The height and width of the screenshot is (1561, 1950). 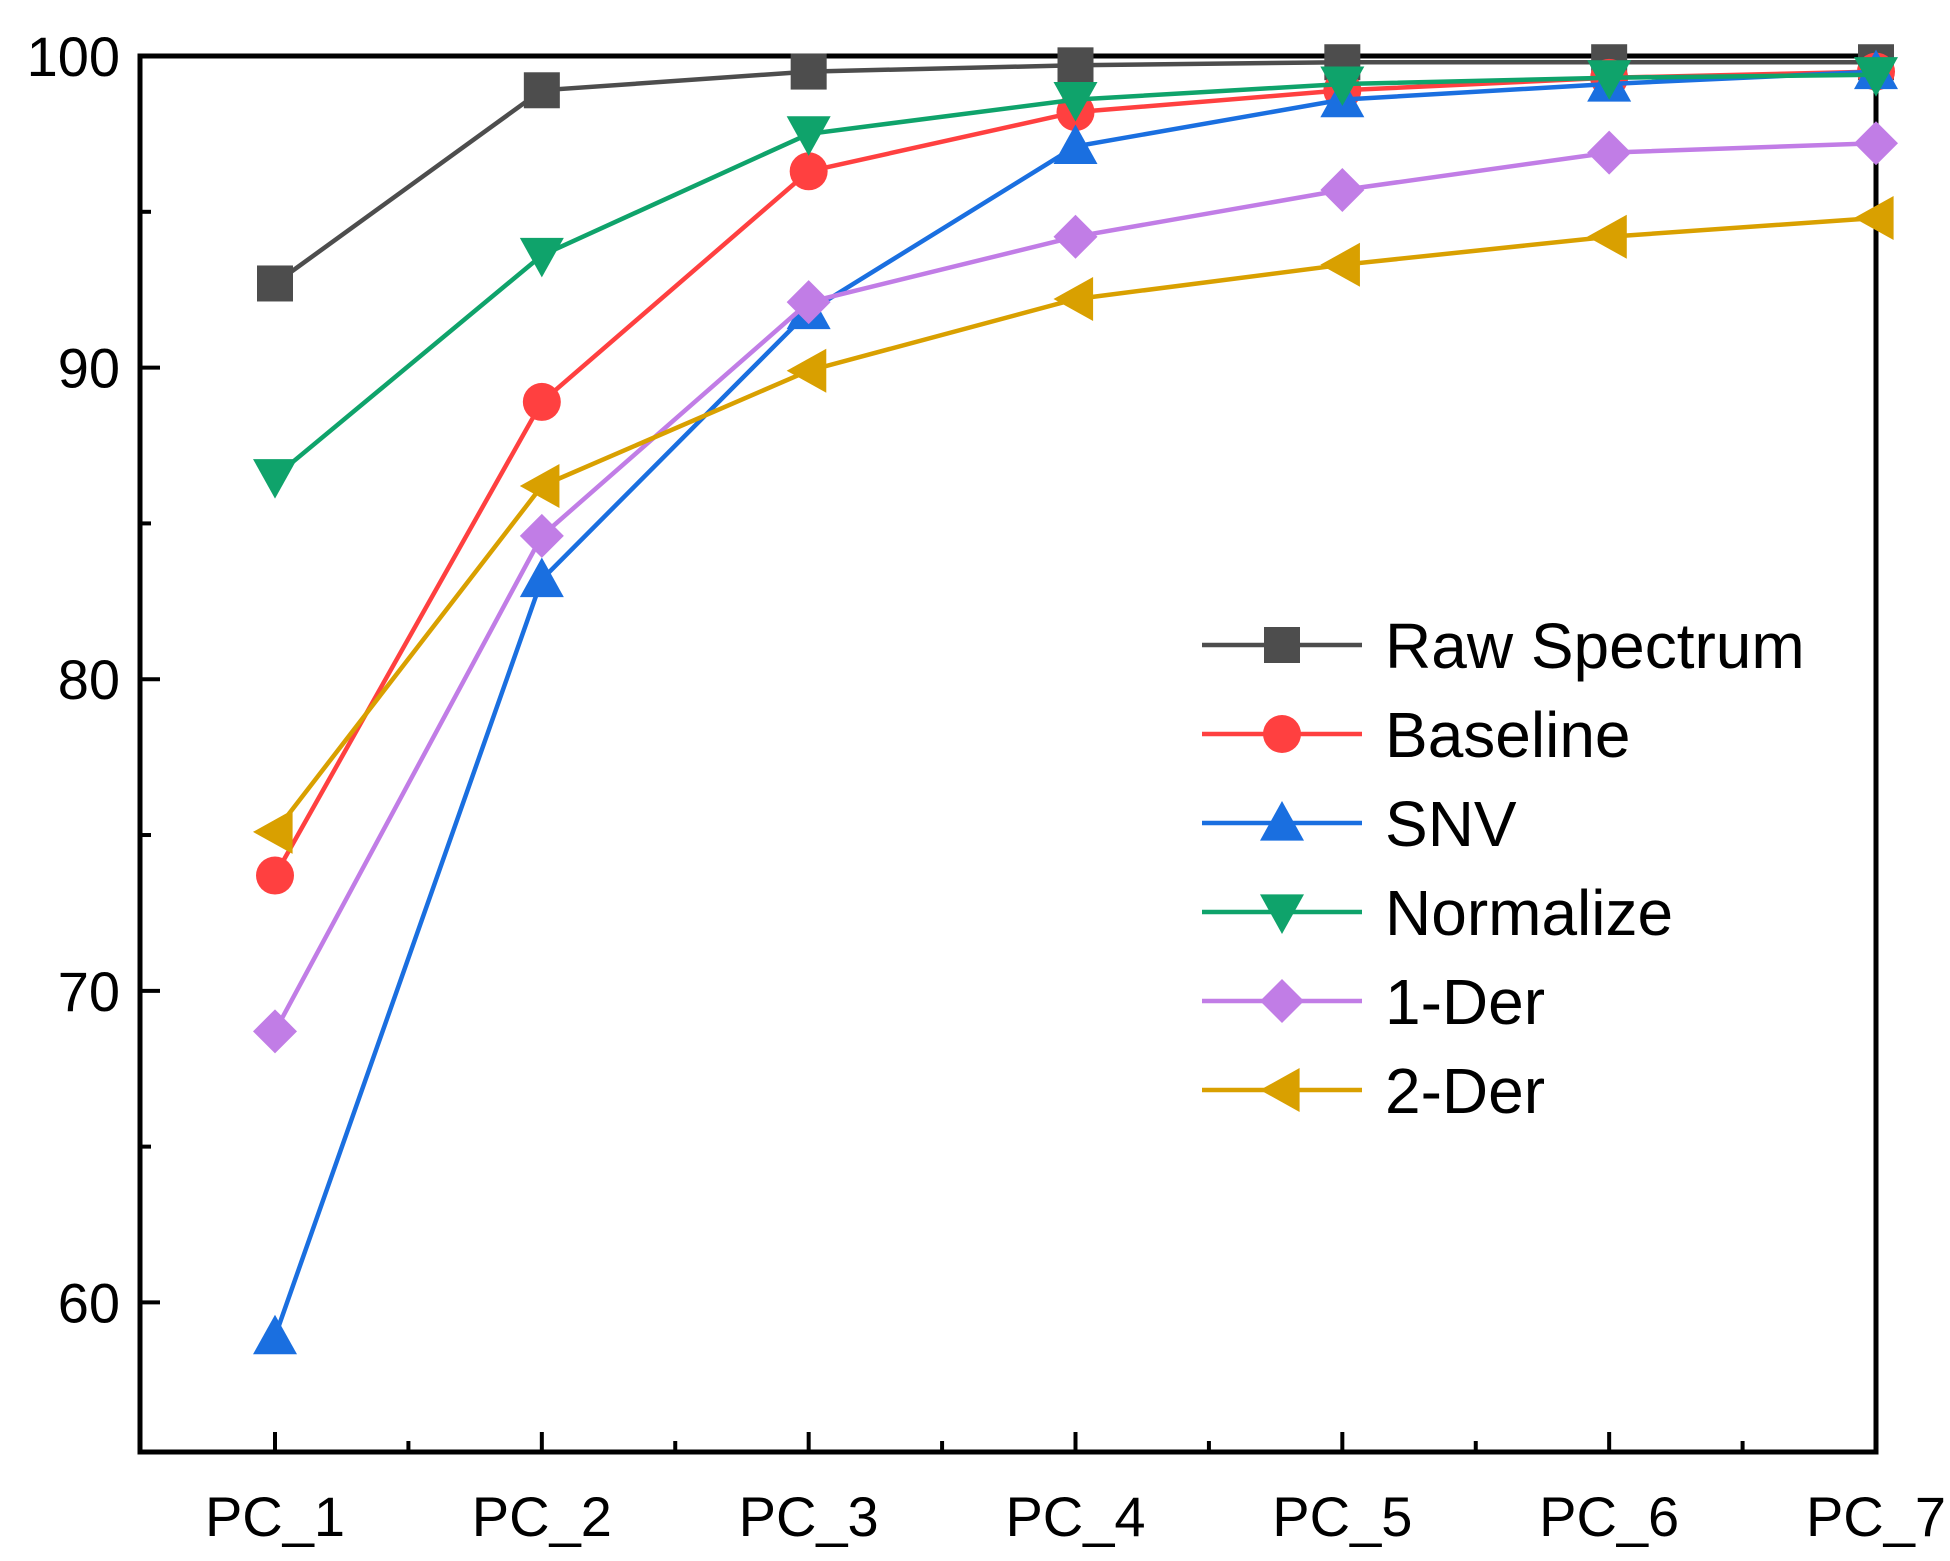 I want to click on legend-item: 1-Der, so click(x=1373, y=1002).